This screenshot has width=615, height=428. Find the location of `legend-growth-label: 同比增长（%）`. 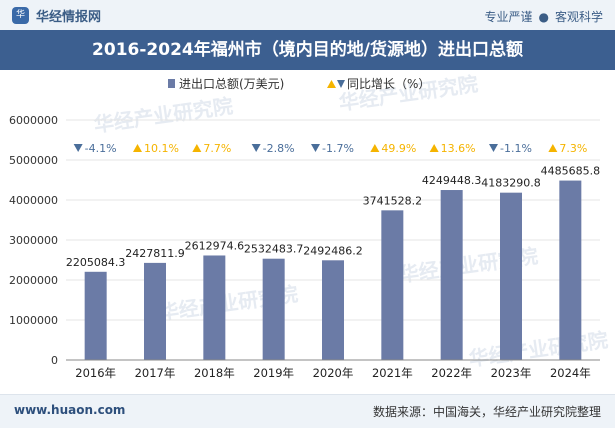

legend-growth-label: 同比增长（%） is located at coordinates (388, 84).